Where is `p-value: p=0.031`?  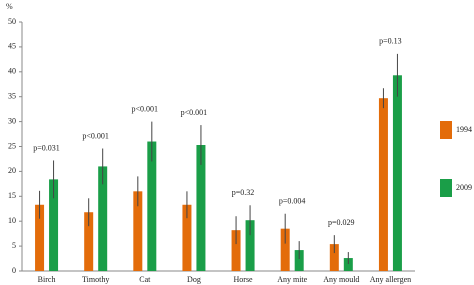 p-value: p=0.031 is located at coordinates (46, 147).